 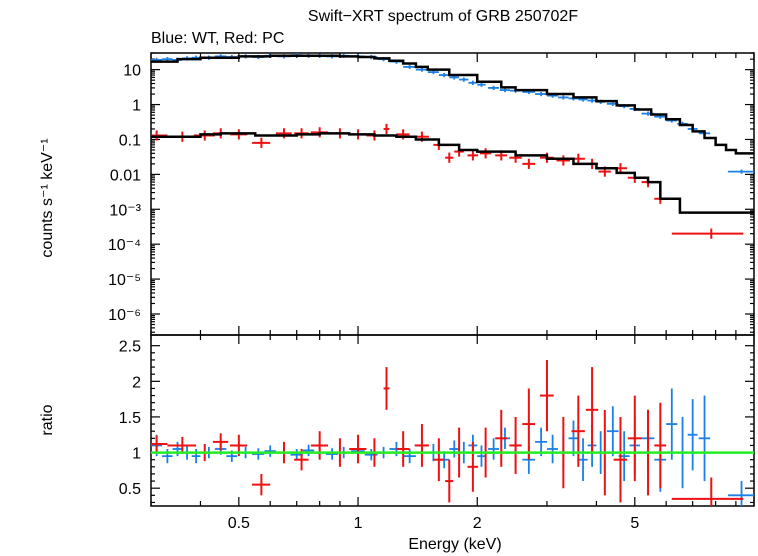 I want to click on top-y-axis-label: counts s⁻¹ keV⁻¹, so click(x=47, y=197).